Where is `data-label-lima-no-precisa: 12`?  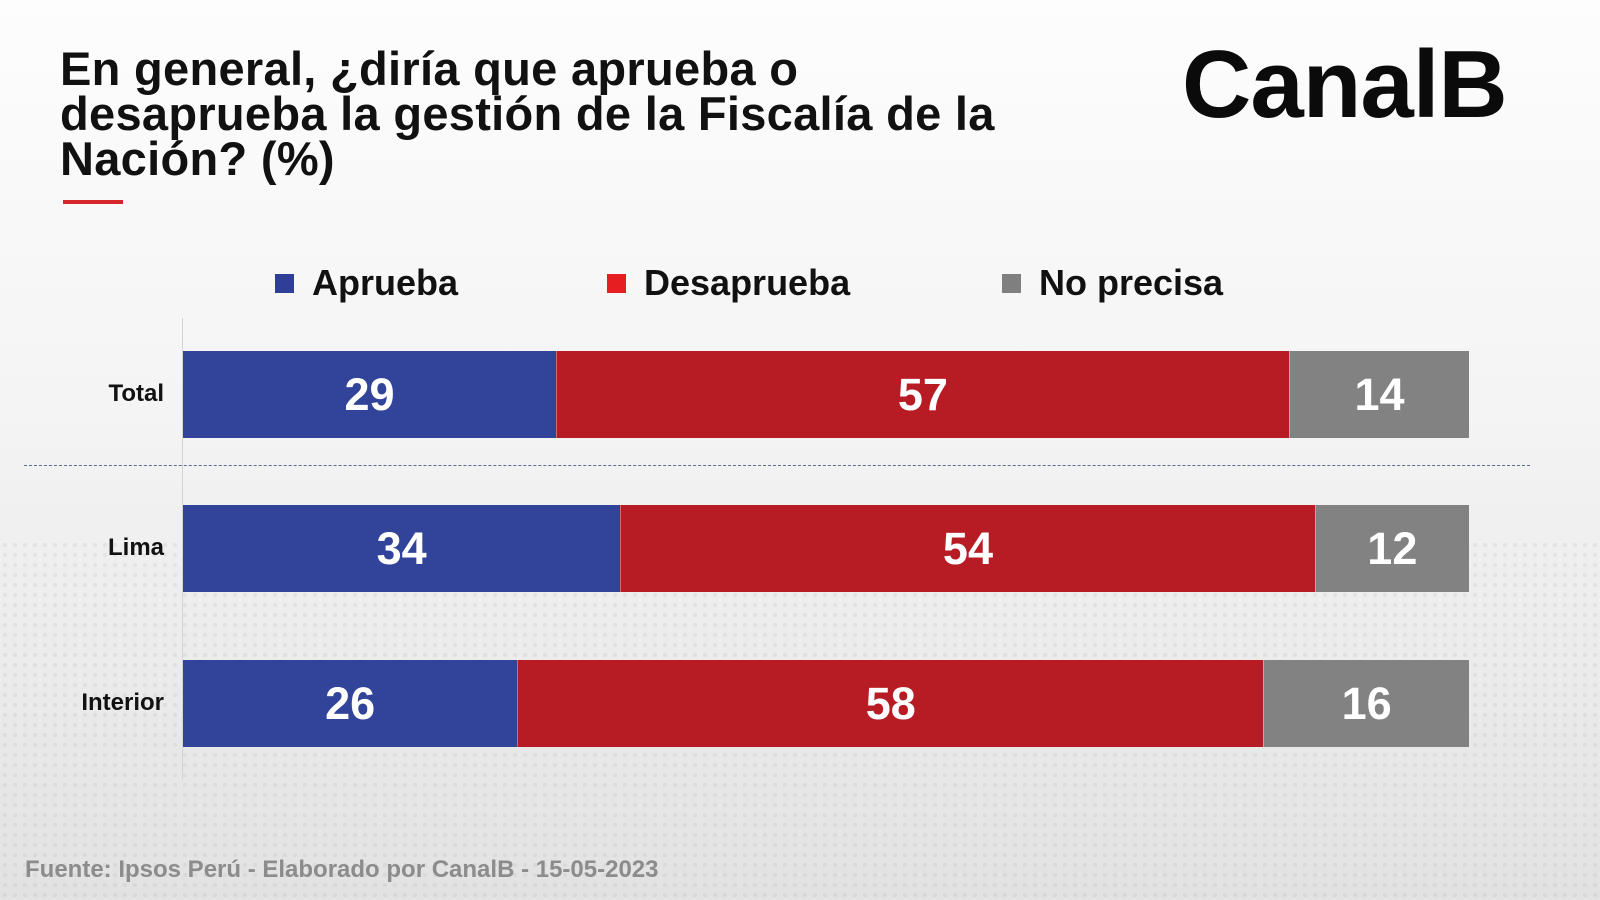 data-label-lima-no-precisa: 12 is located at coordinates (1392, 548).